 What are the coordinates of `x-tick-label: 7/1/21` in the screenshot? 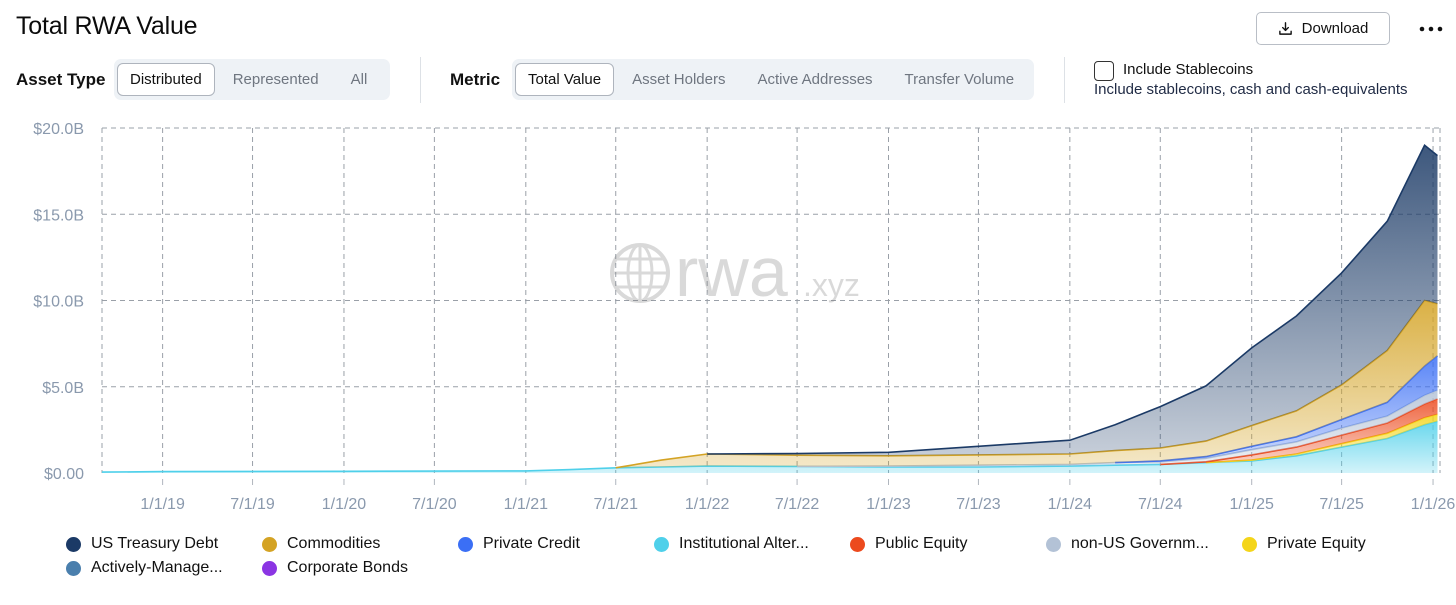 It's located at (615, 504).